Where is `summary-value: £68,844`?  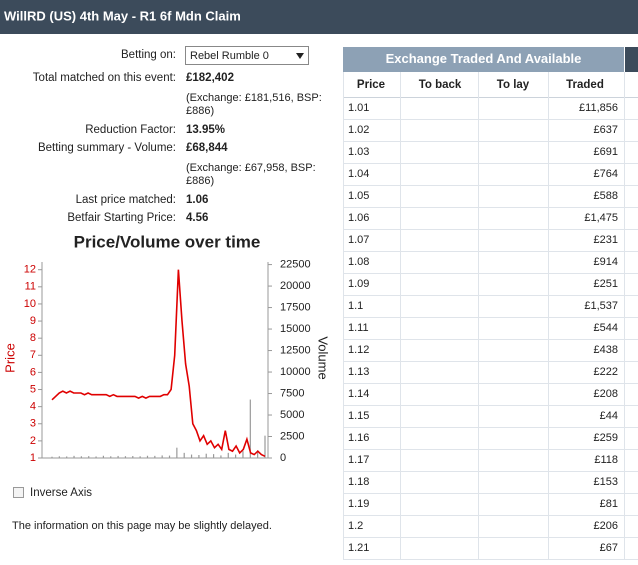
summary-value: £68,844 is located at coordinates (207, 148).